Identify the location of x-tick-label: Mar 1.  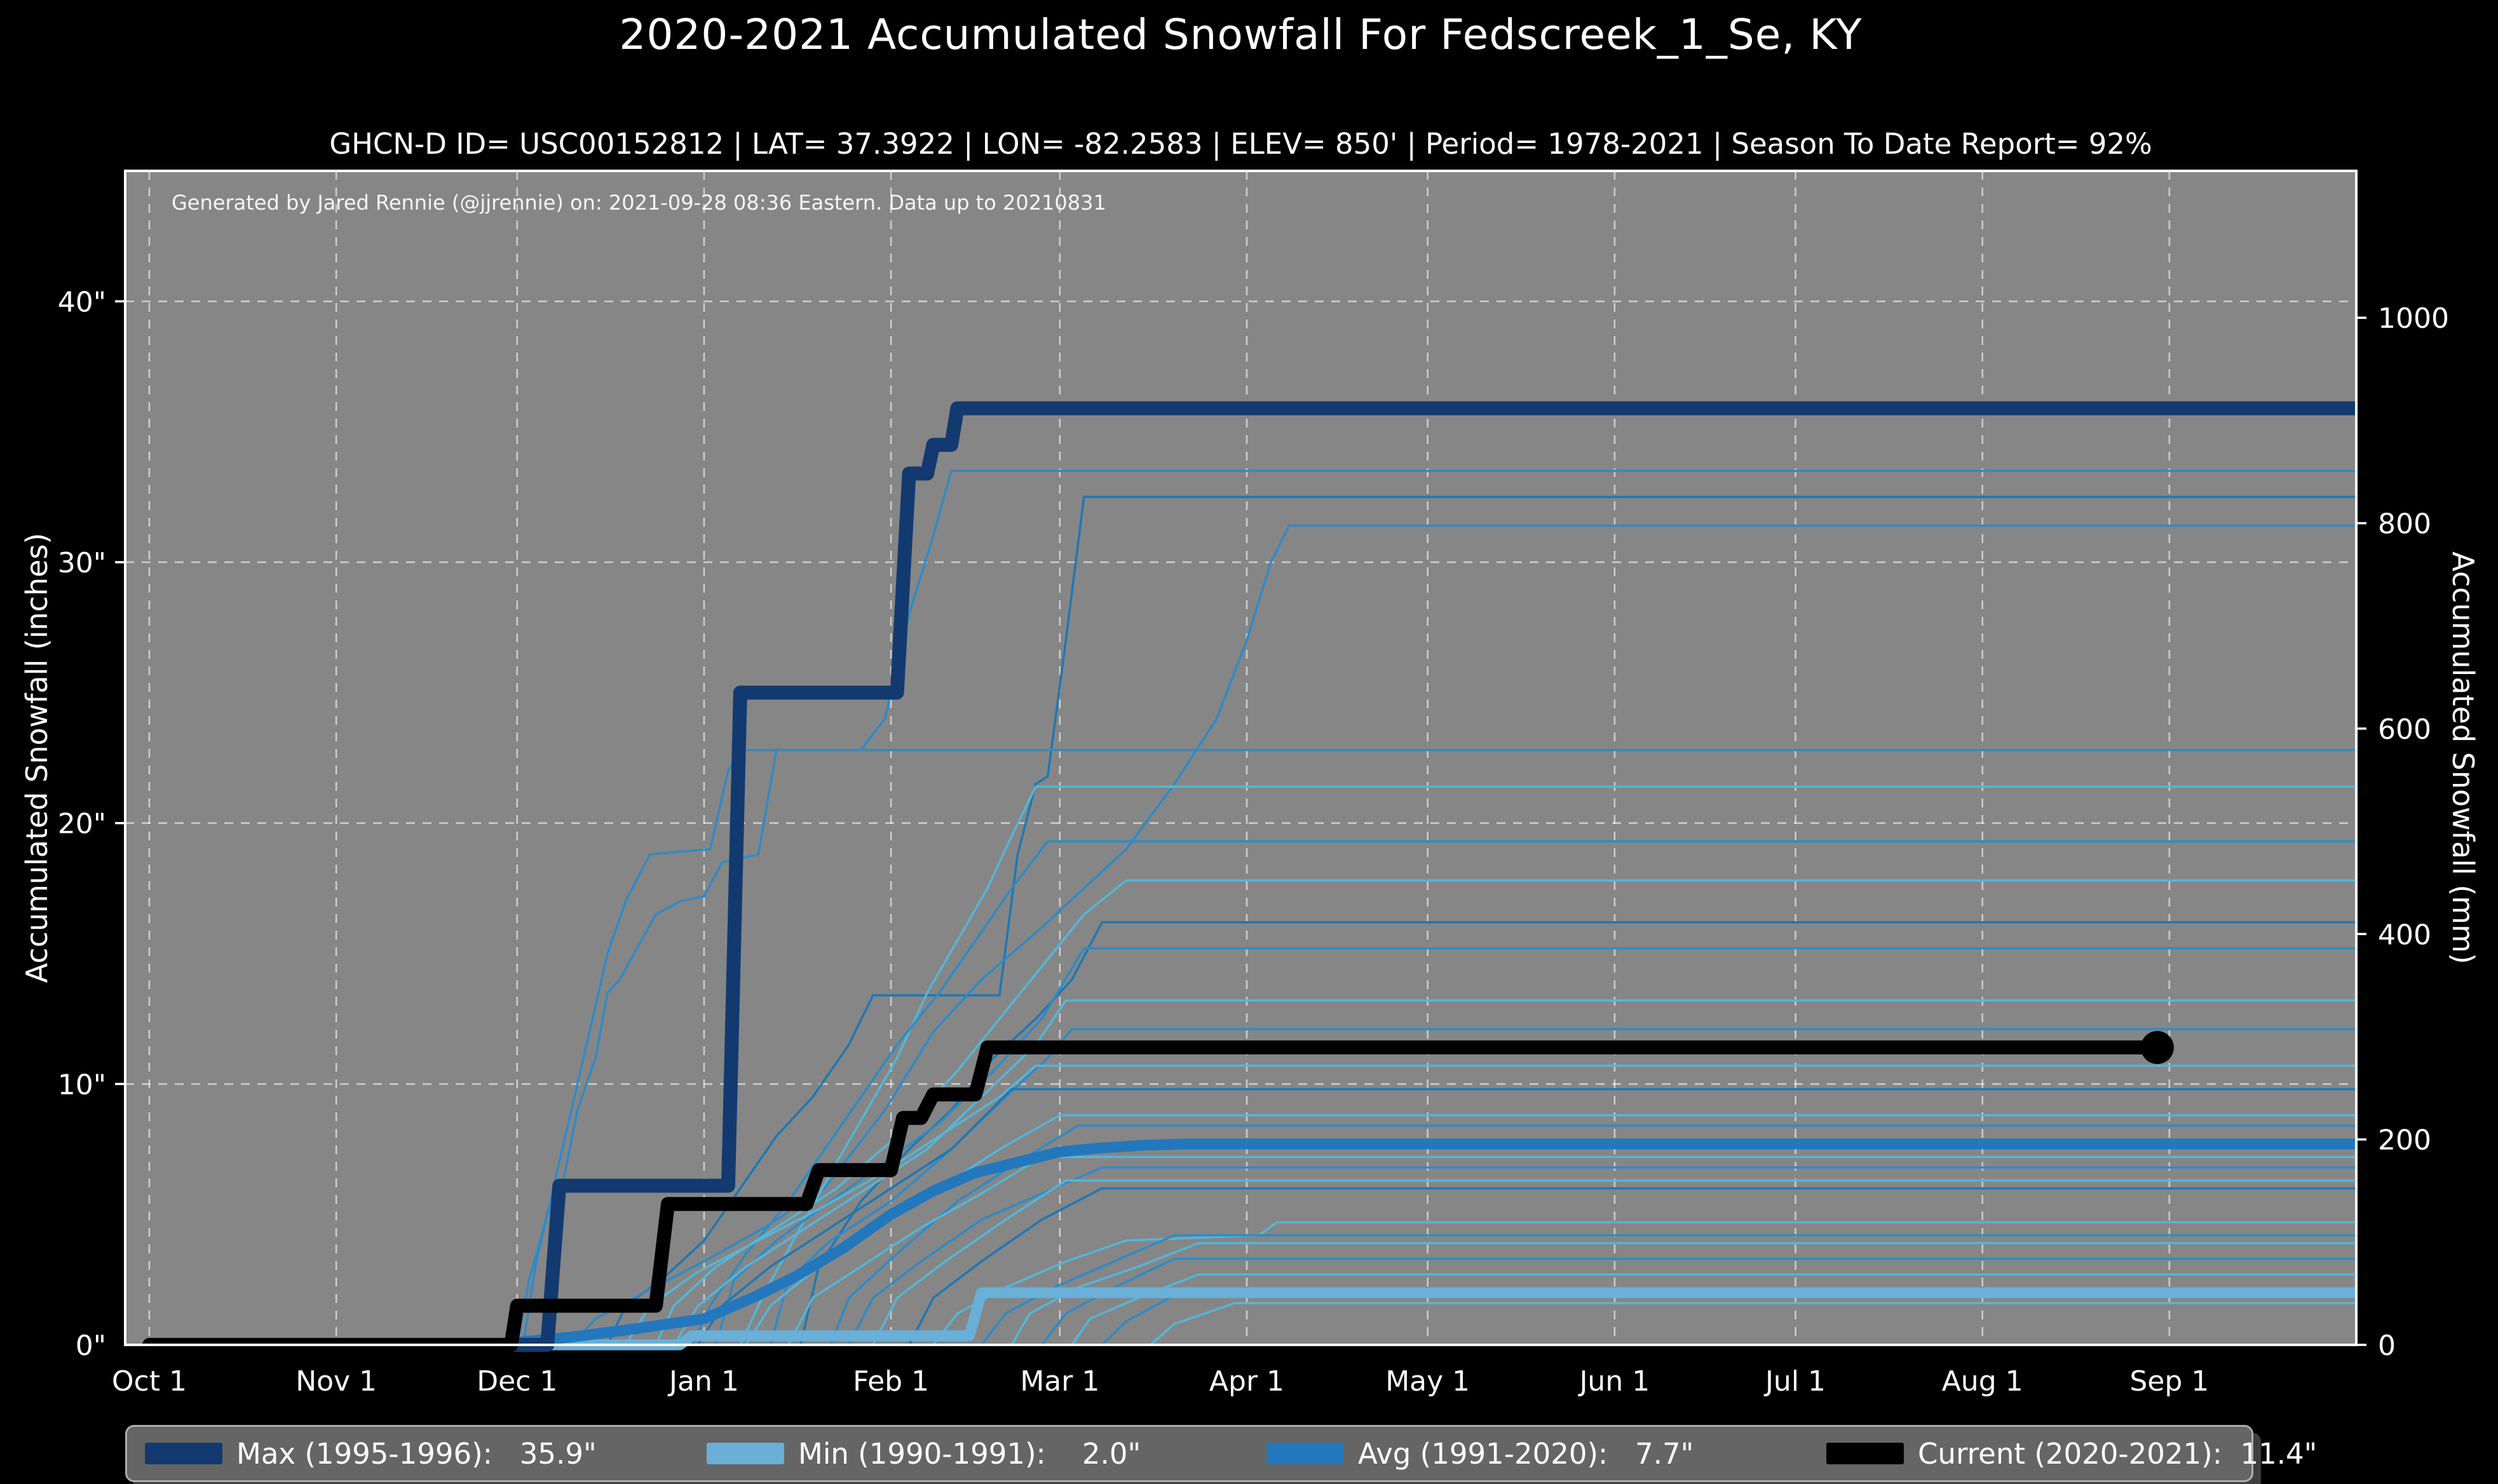
(1059, 1381).